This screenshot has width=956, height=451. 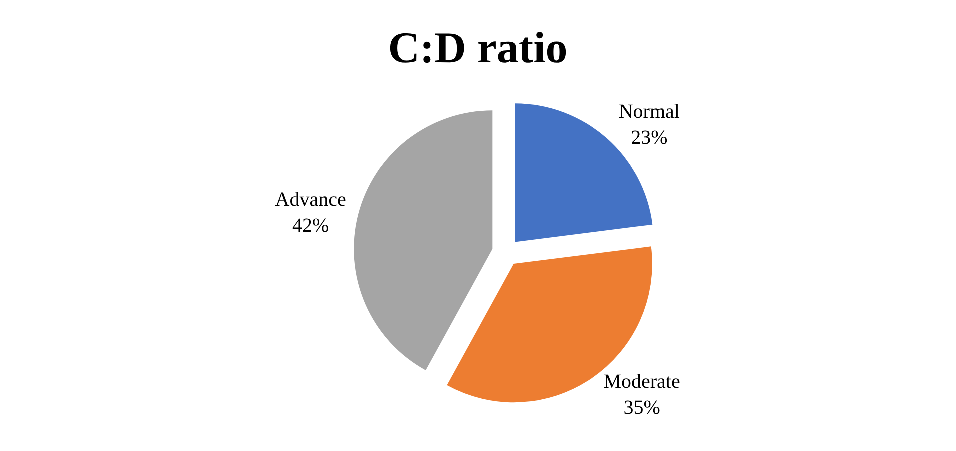 What do you see at coordinates (478, 47) in the screenshot?
I see `chart-title: C:D ratio` at bounding box center [478, 47].